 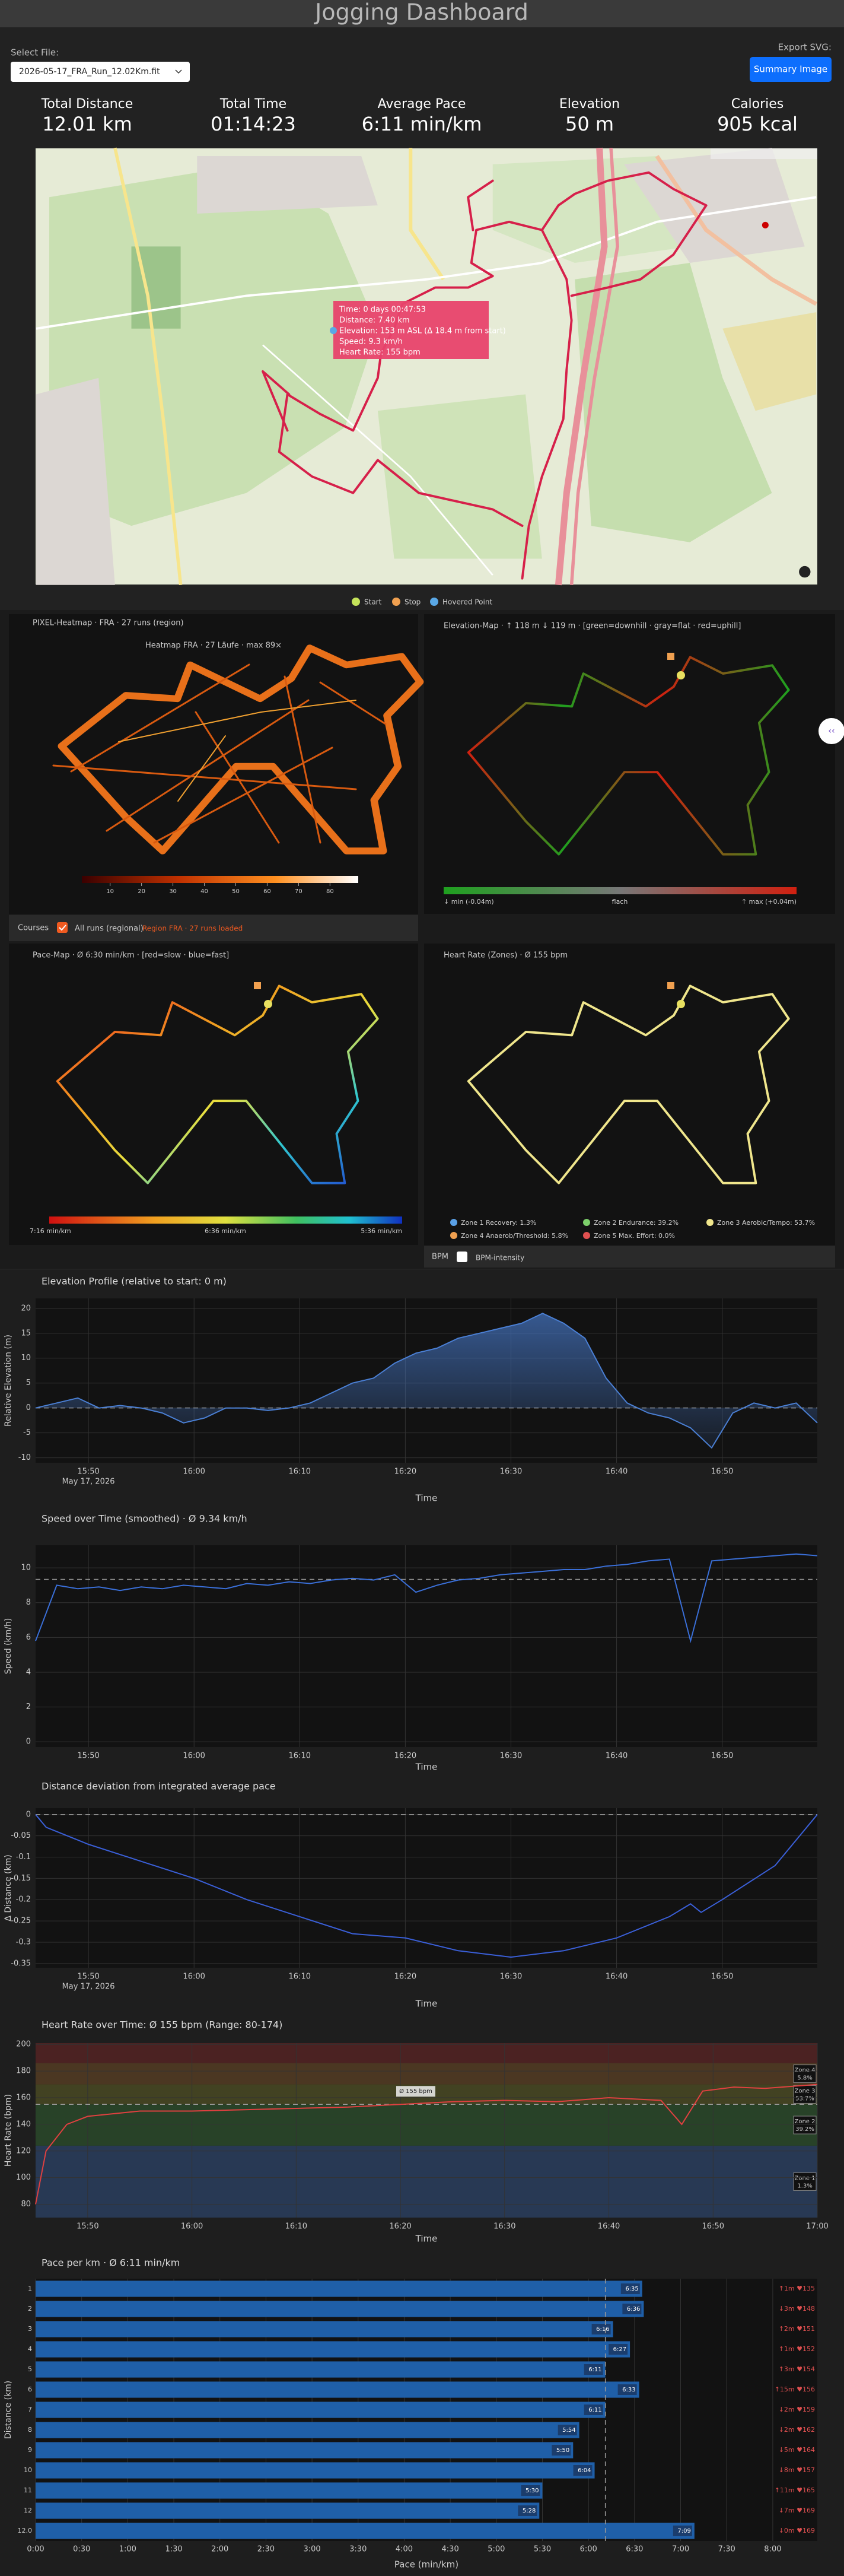 I want to click on legend-label: Hovered Point, so click(x=467, y=602).